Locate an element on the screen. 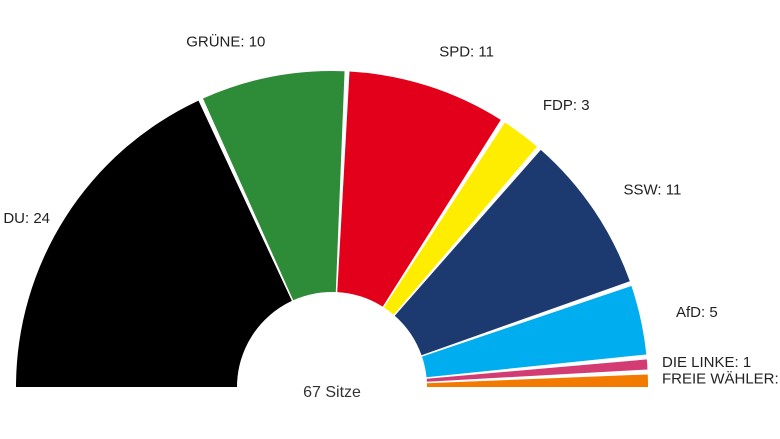 This screenshot has width=780, height=439. label-ssw: SSW: 11 is located at coordinates (653, 190).